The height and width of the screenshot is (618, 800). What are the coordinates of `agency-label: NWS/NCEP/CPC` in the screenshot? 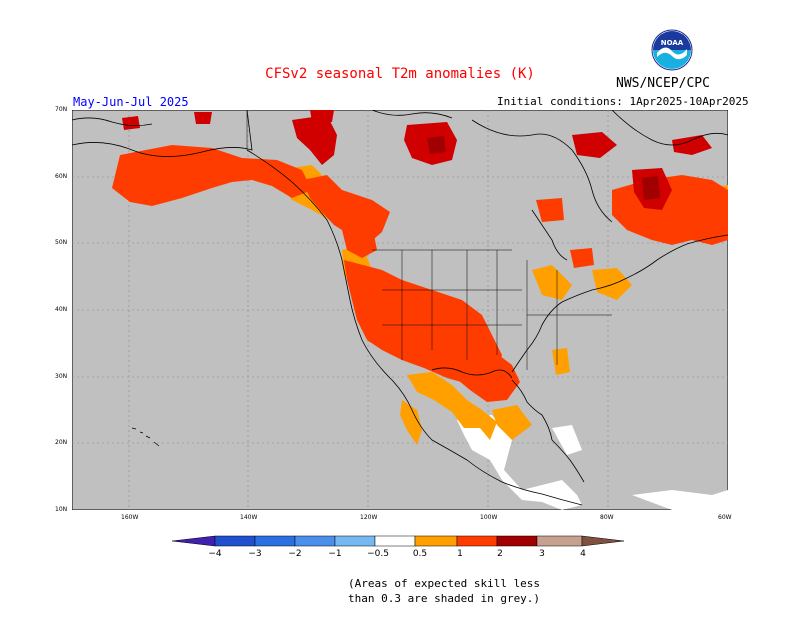 It's located at (663, 83).